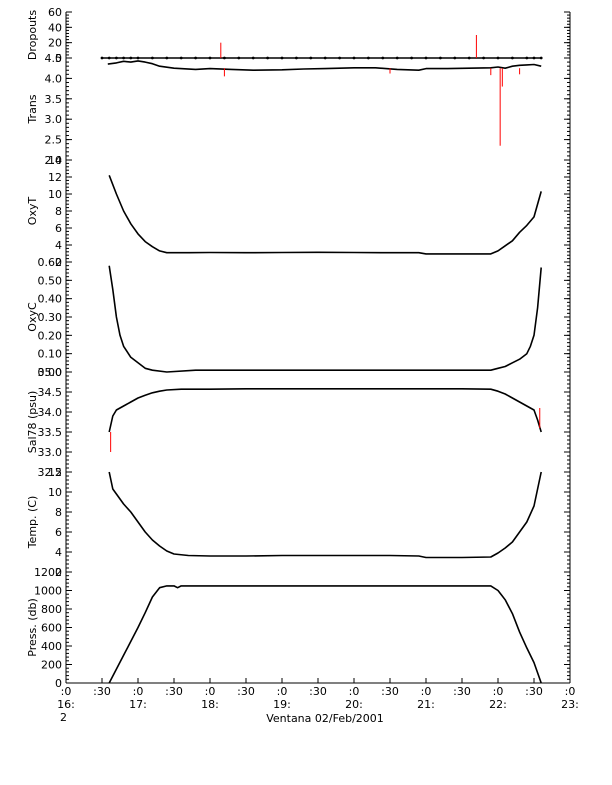 The width and height of the screenshot is (612, 785). Describe the element at coordinates (325, 718) in the screenshot. I see `x-axis-label: Ventana 02/Feb/2001` at that location.